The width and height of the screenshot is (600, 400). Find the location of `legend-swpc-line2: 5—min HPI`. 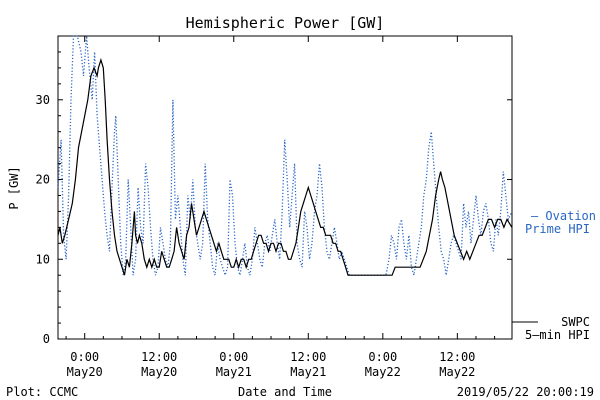

legend-swpc-line2: 5—min HPI is located at coordinates (557, 335).